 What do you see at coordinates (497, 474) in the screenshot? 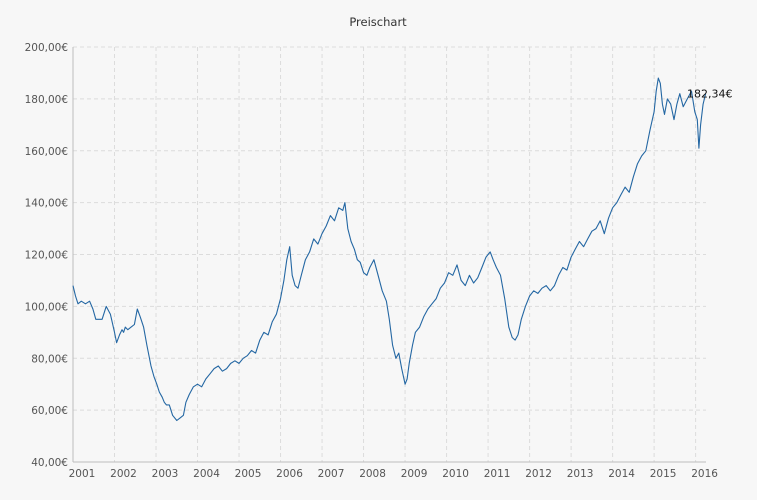
I see `x-tick-label: 2011` at bounding box center [497, 474].